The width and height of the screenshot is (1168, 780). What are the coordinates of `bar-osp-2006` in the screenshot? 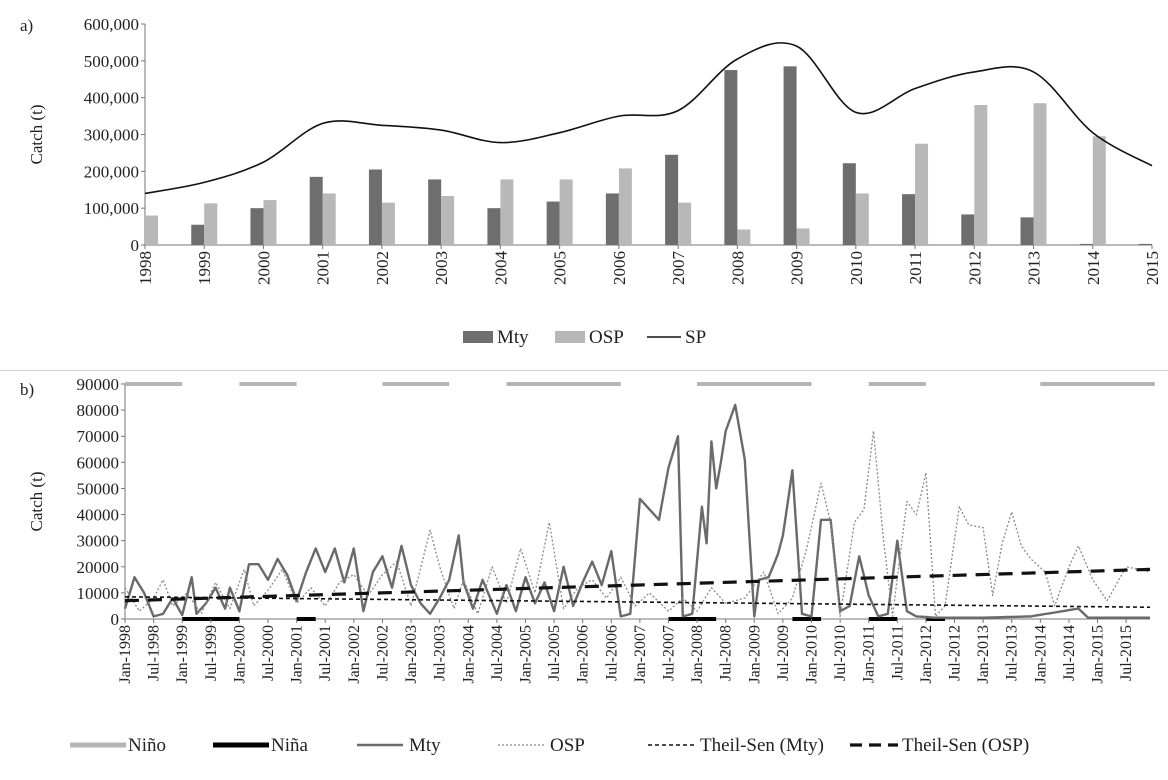 It's located at (625, 206).